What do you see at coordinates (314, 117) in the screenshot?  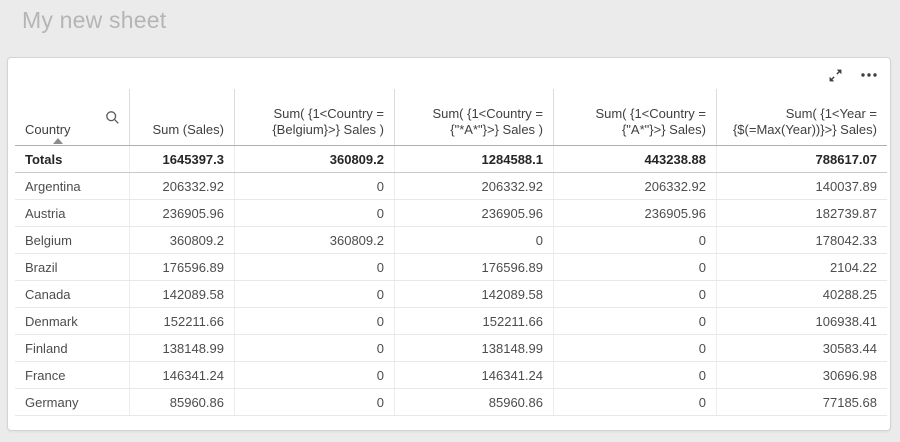 I see `column-header-belgium-expr: Sum( {1<Country = {Belgium}>} Sales )` at bounding box center [314, 117].